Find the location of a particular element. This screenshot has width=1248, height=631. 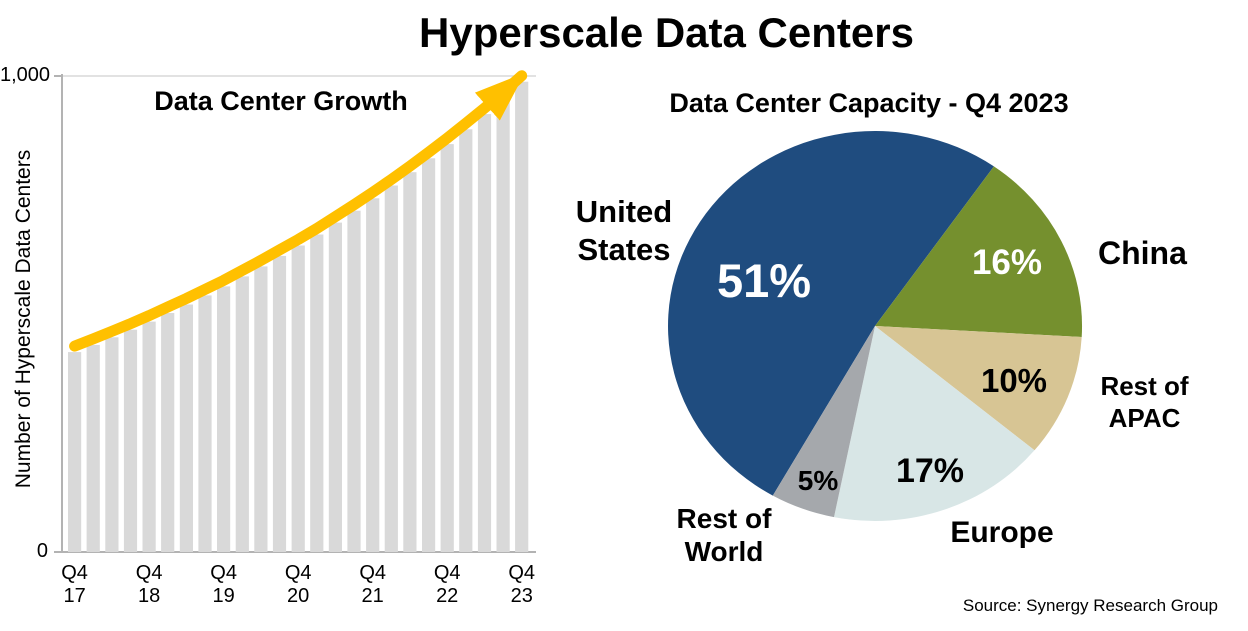

x-tick-label: Q4 22 is located at coordinates (447, 584).